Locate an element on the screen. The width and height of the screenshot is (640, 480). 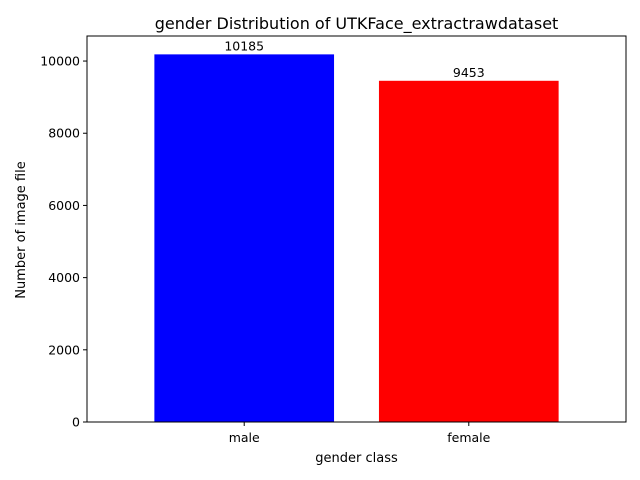
y-tick-label-8000: 8000 is located at coordinates (64, 133).